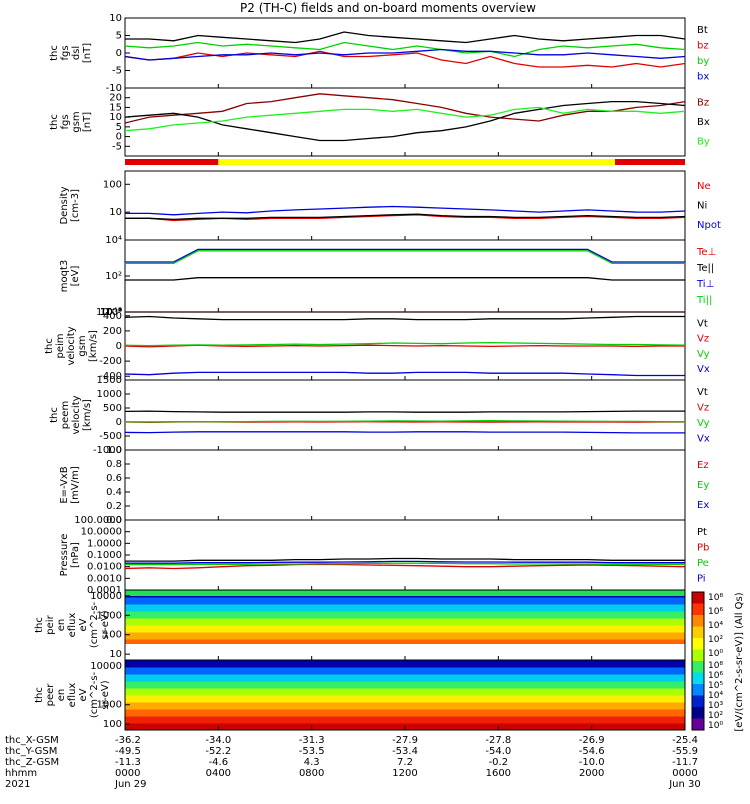 The height and width of the screenshot is (804, 750). I want to click on x-axis-value: -53.4, so click(405, 751).